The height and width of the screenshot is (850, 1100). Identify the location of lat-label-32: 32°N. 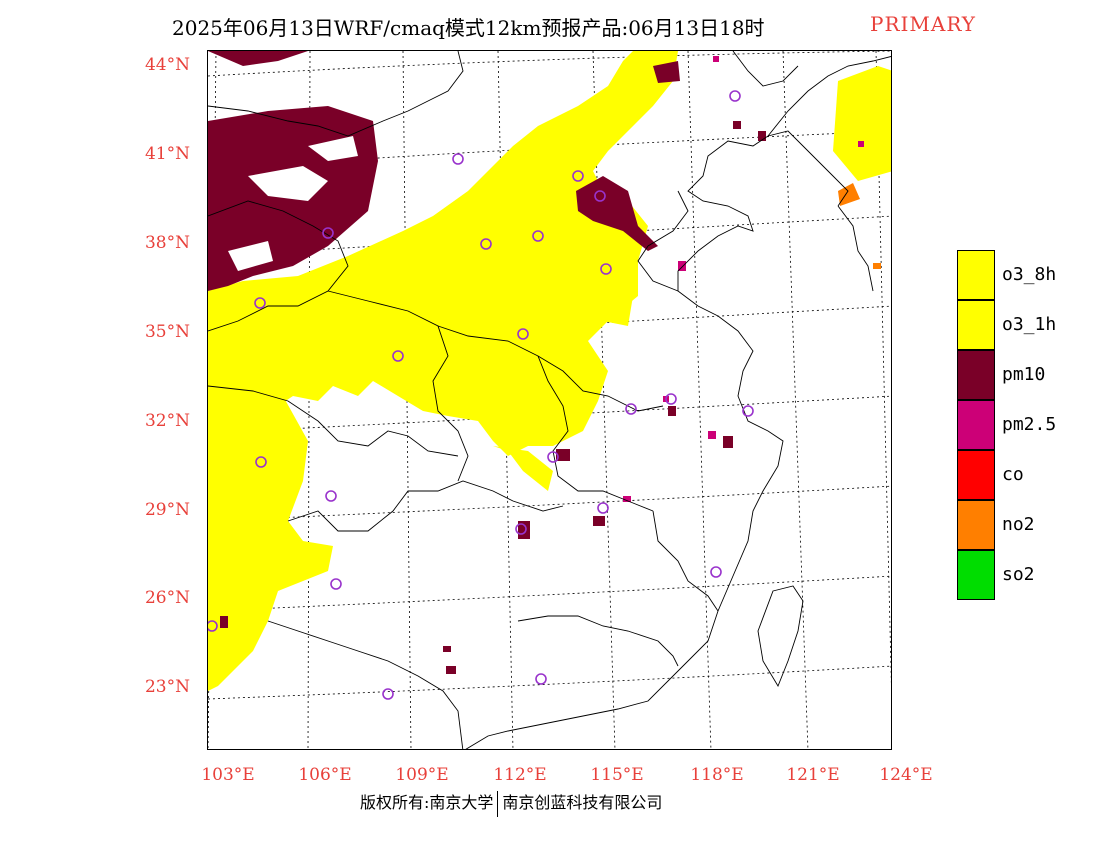
(167, 421).